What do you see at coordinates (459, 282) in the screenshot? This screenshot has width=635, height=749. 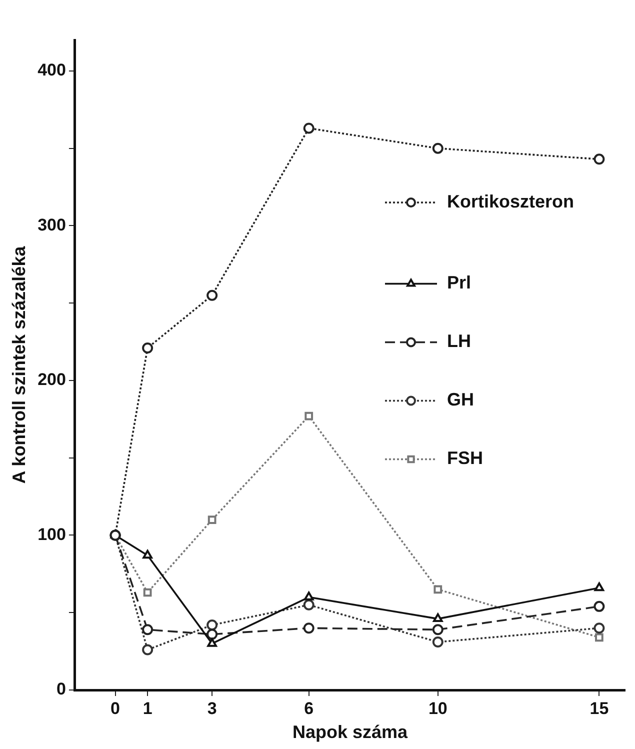 I see `legend-label: Prl` at bounding box center [459, 282].